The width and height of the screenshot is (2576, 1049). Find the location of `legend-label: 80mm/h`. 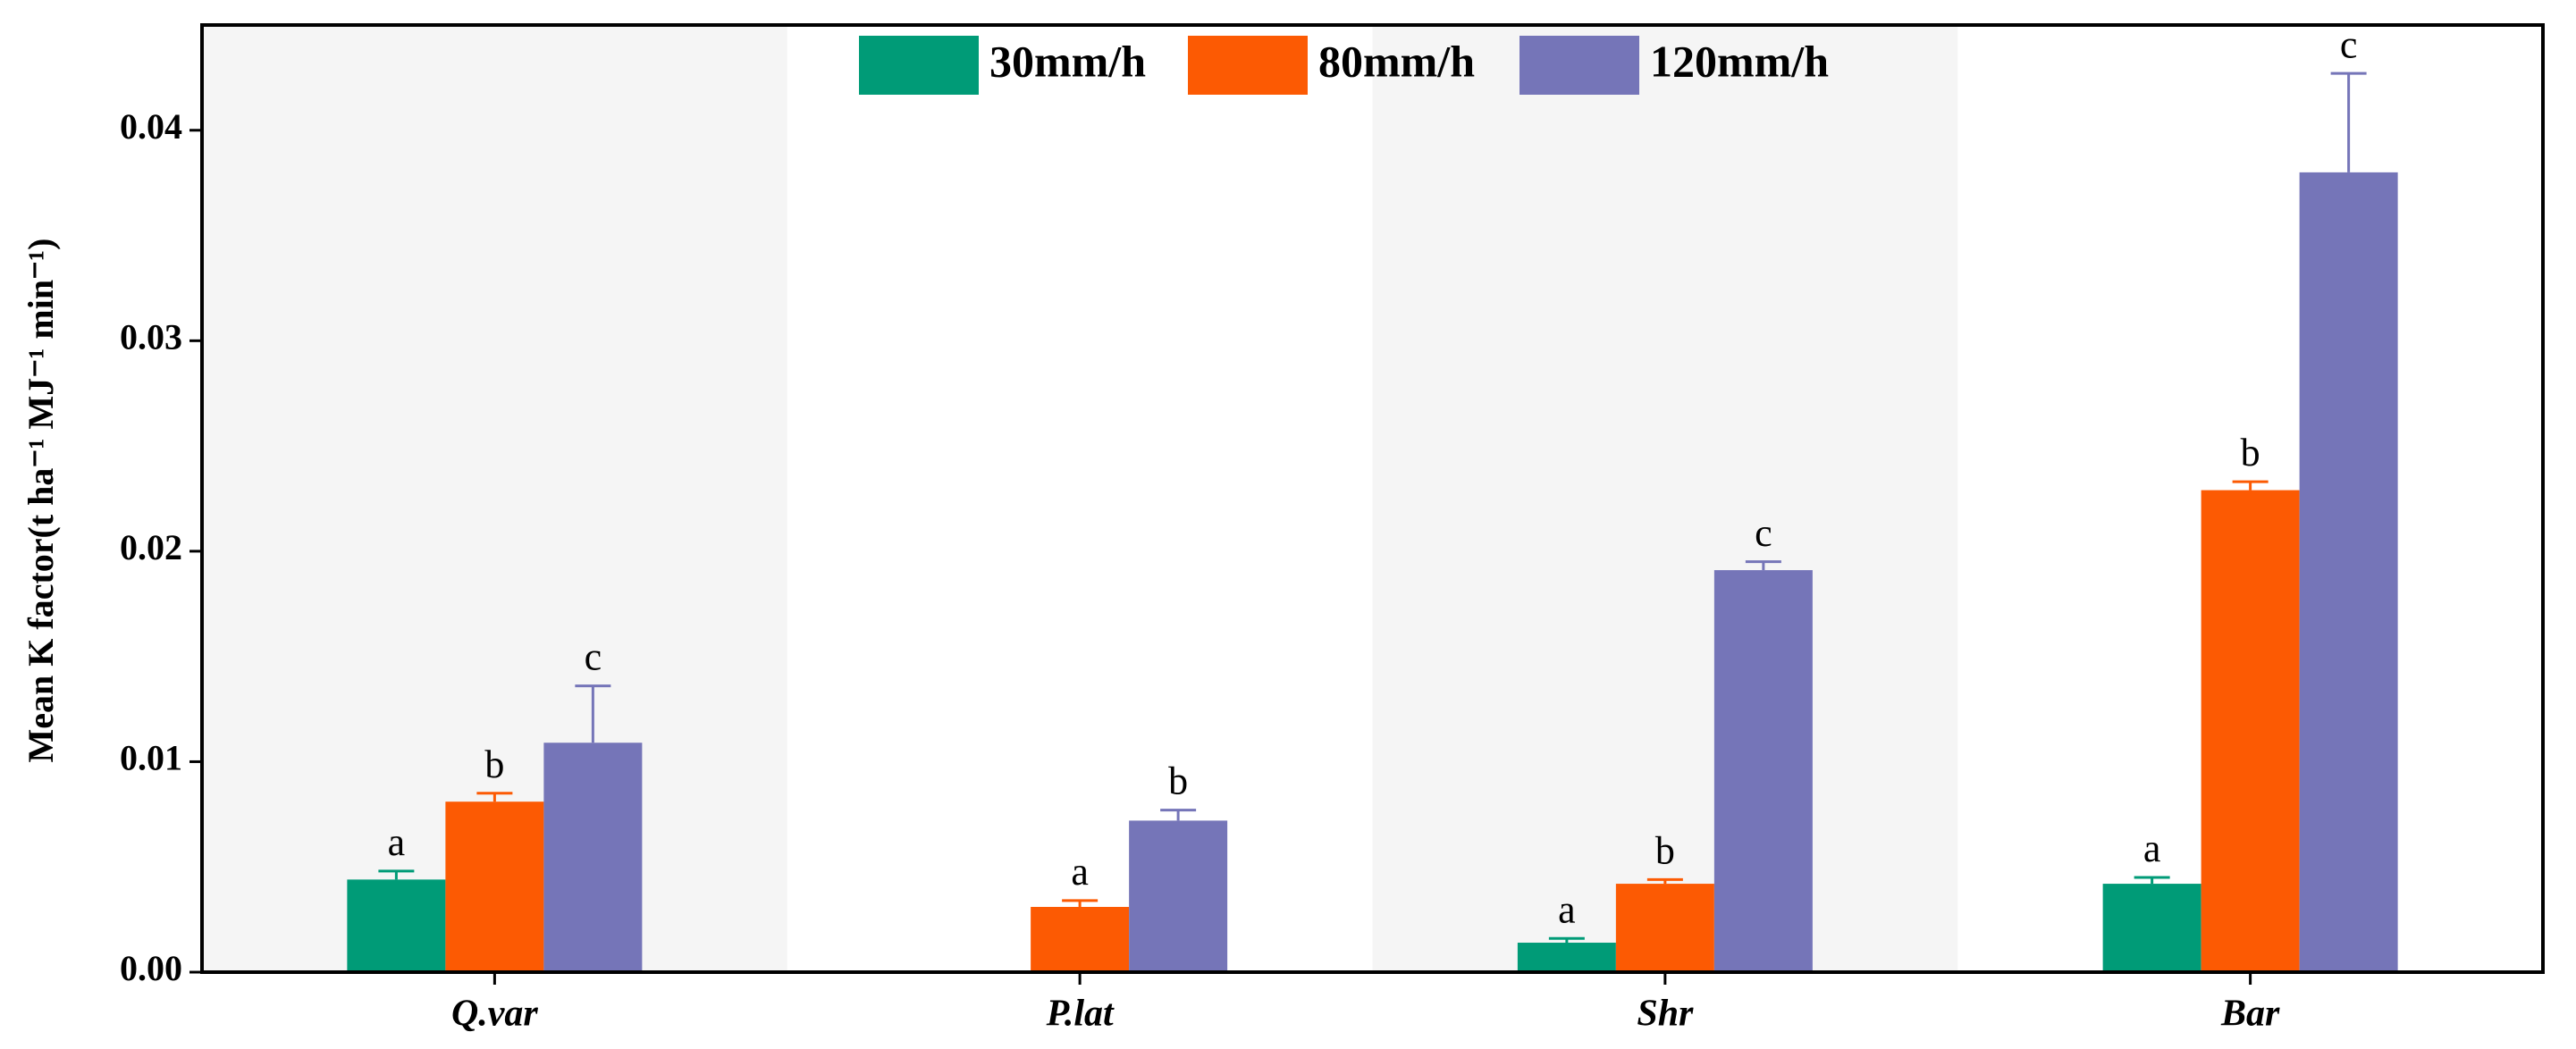

legend-label: 80mm/h is located at coordinates (1397, 61).